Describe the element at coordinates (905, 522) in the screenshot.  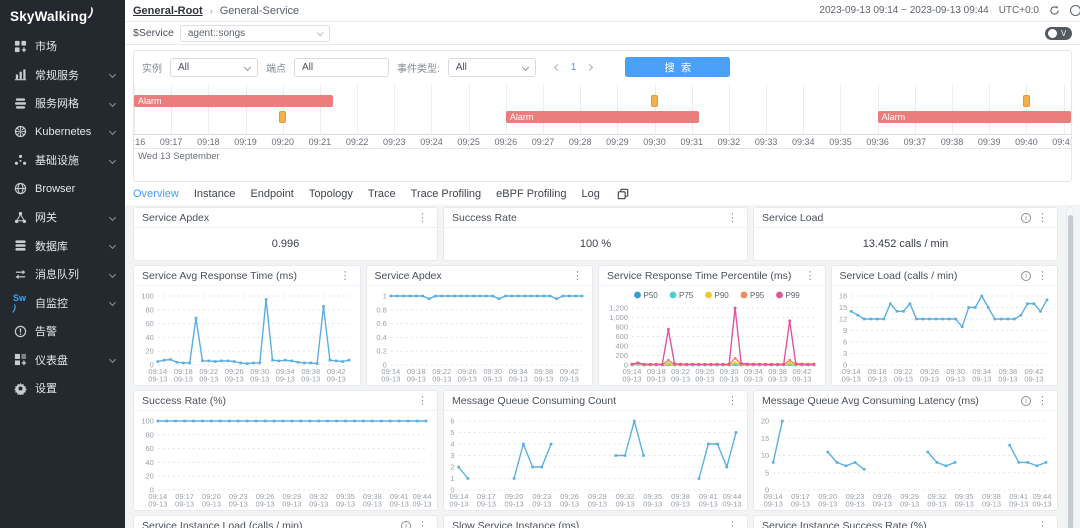
I see `card-header: Service Instance Success Rate (%) ⋮` at that location.